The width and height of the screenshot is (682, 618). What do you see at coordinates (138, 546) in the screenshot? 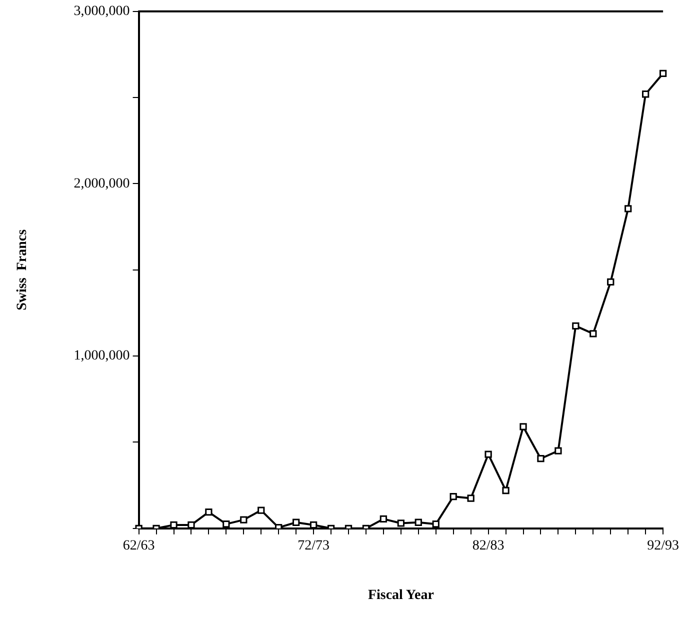
I see `x-tick-label: 62/63` at bounding box center [138, 546].